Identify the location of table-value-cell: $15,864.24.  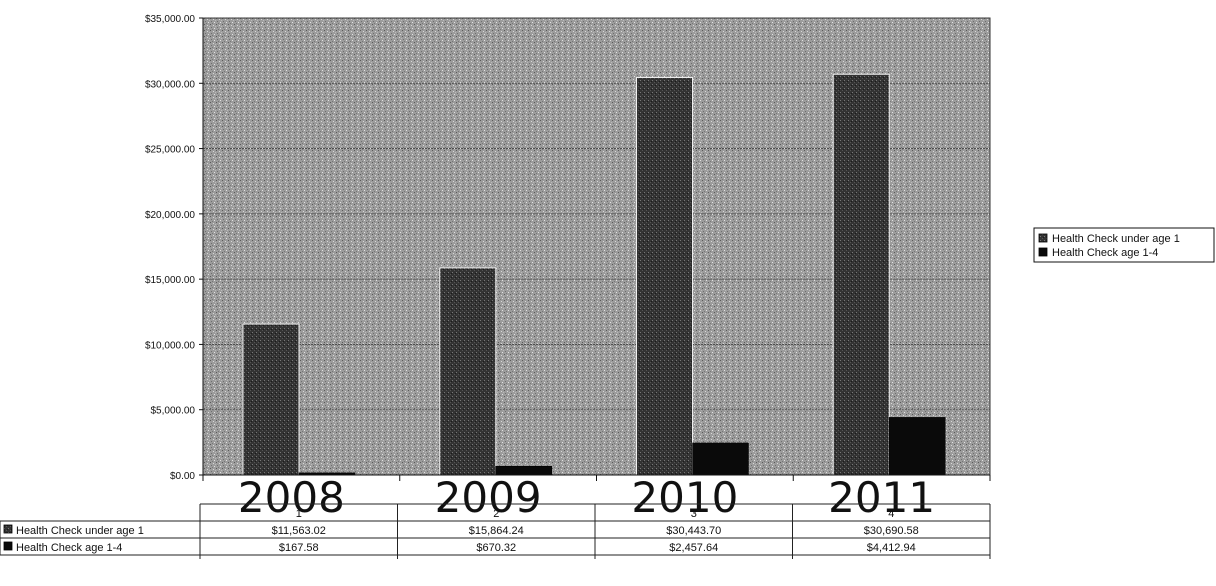
(496, 531).